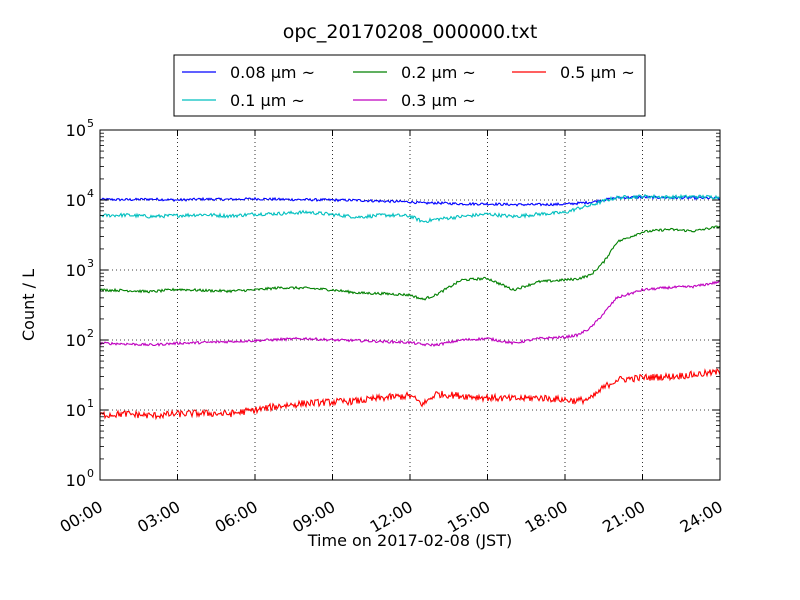 This screenshot has height=600, width=800. What do you see at coordinates (90, 263) in the screenshot?
I see `y-tick-label-exponent: 3` at bounding box center [90, 263].